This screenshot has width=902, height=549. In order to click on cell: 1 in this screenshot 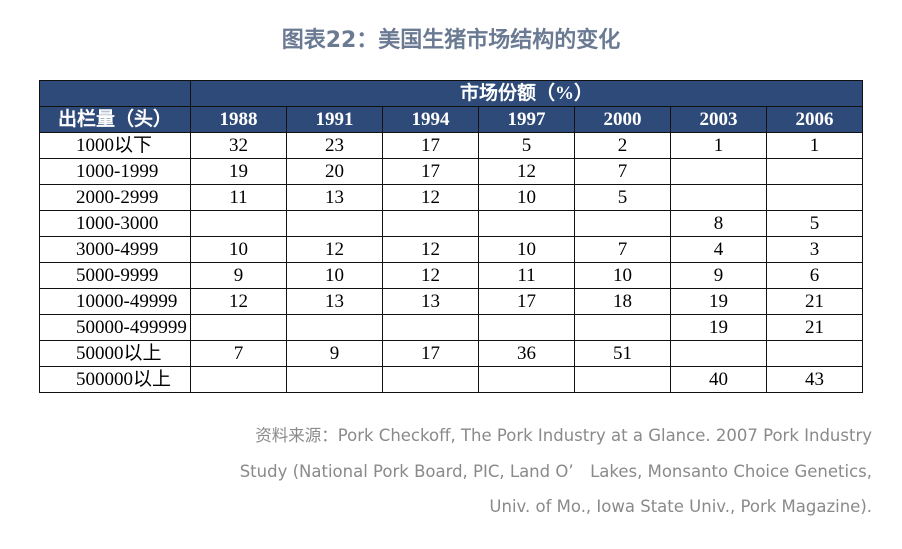, I will do `click(718, 145)`.